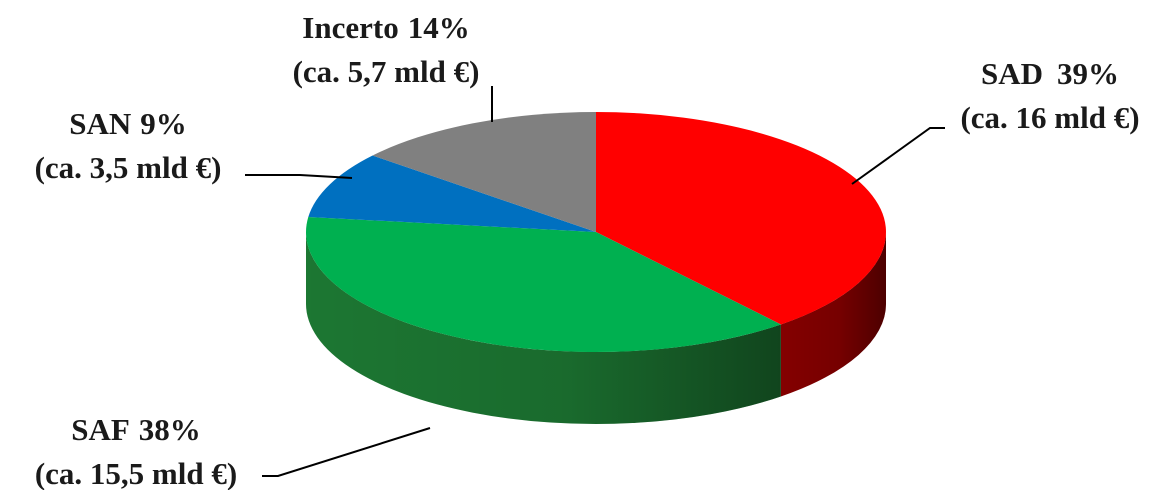  Describe the element at coordinates (386, 71) in the screenshot. I see `label-incerto-amount: (ca. 5,7 mld €)` at that location.